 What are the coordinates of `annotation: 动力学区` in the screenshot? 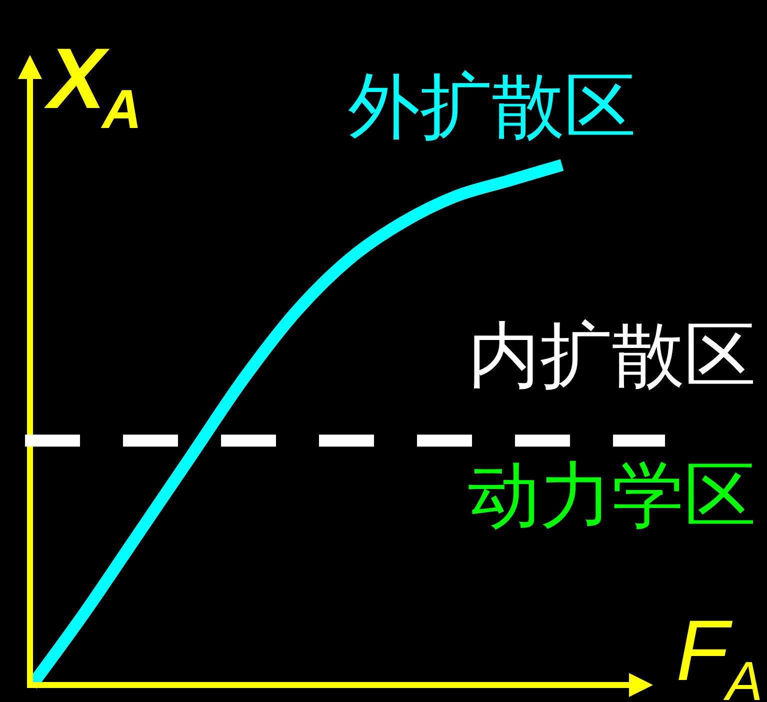 It's located at (612, 495).